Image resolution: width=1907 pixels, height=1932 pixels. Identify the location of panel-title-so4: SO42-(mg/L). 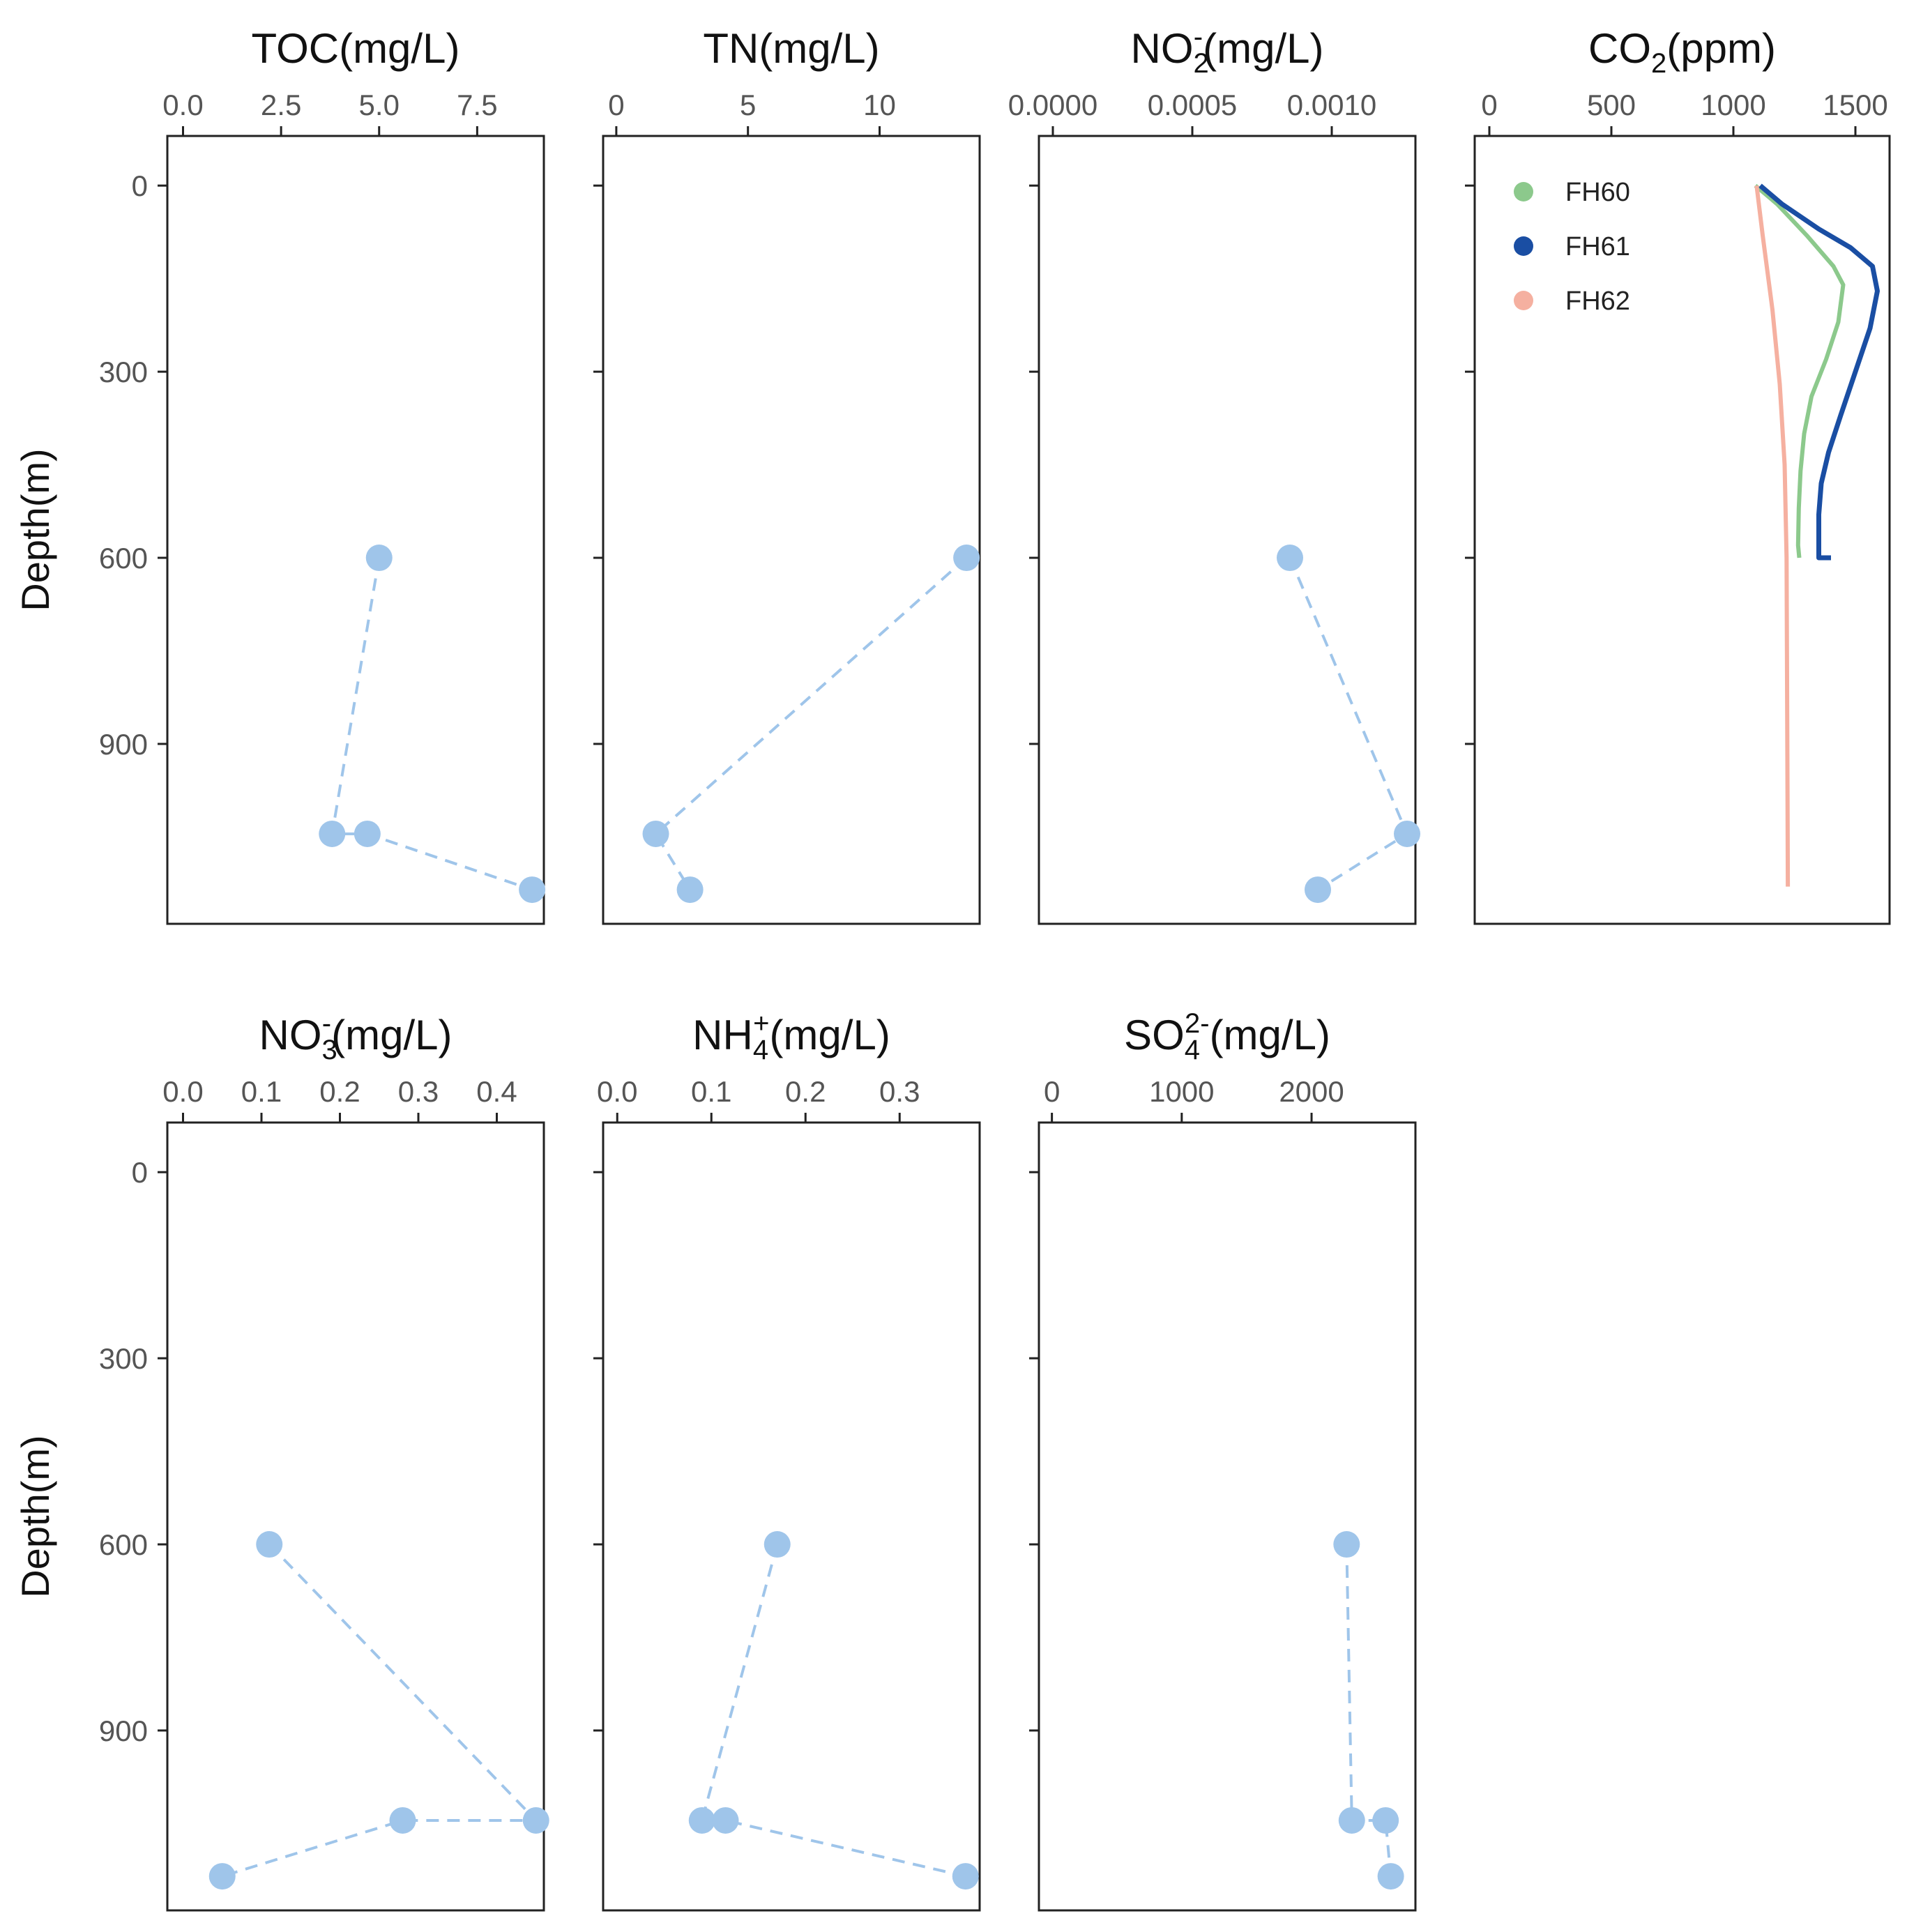
(1227, 1037).